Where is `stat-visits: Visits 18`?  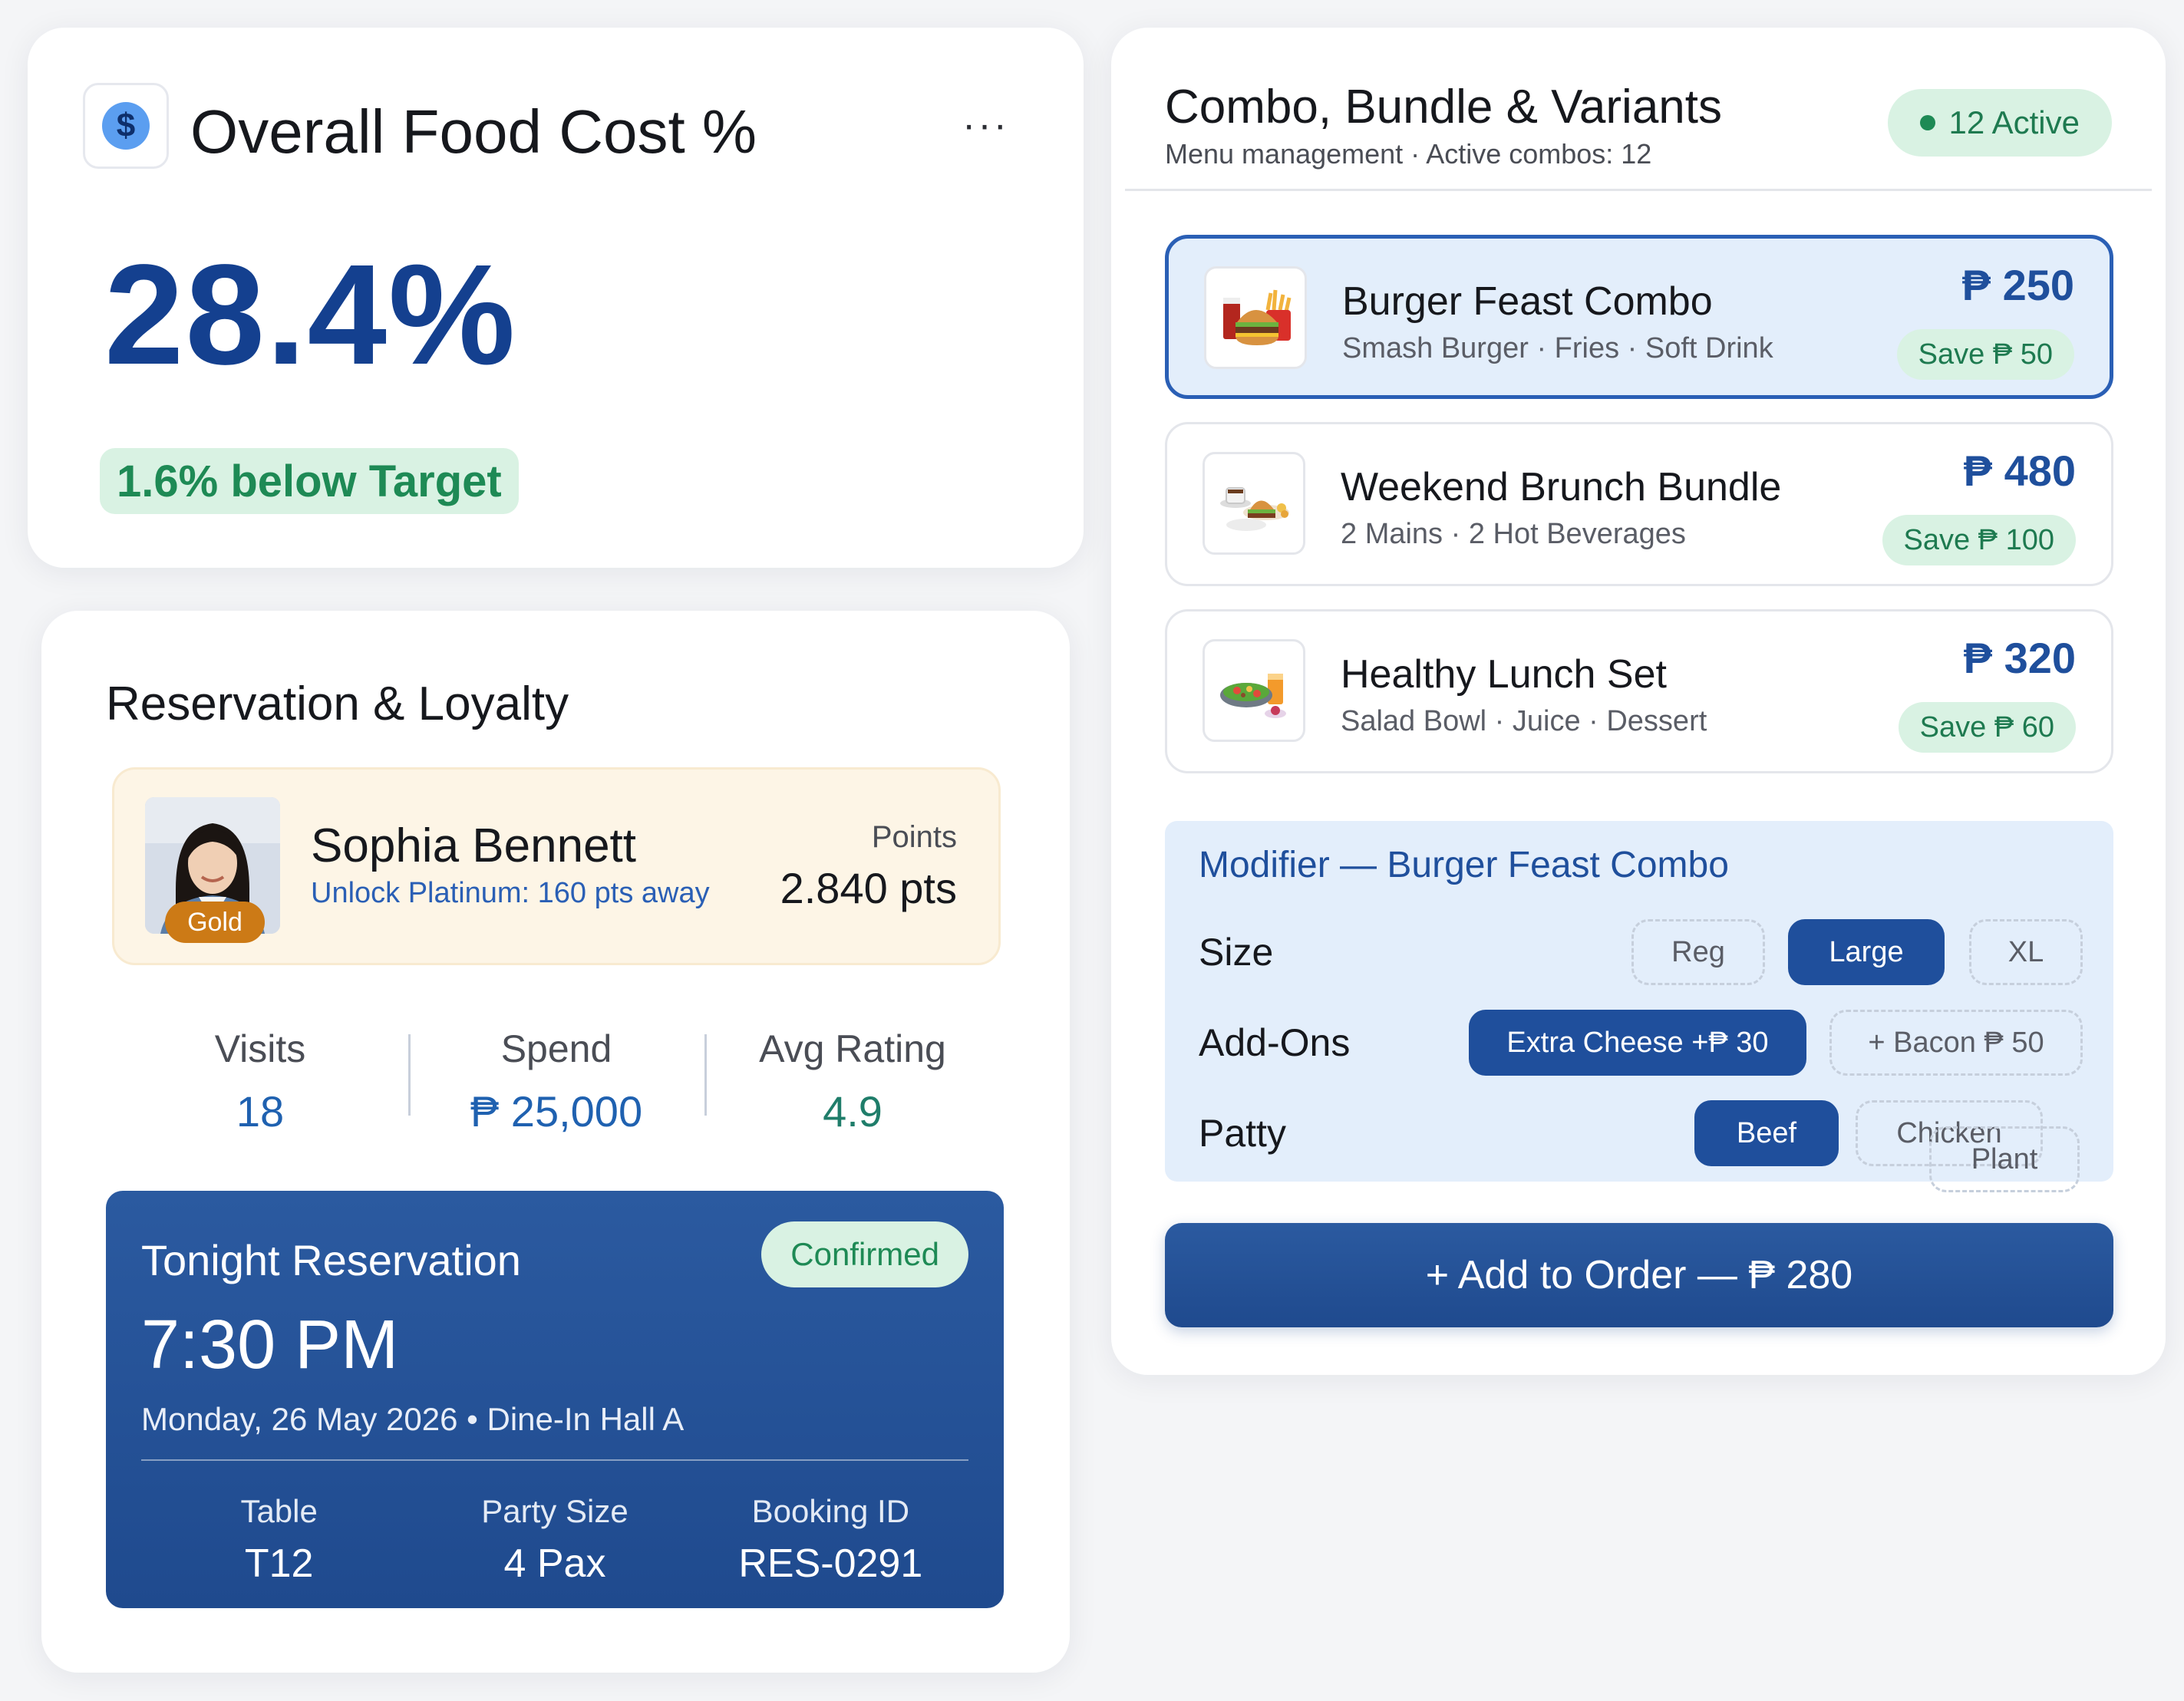
stat-visits: Visits 18 is located at coordinates (260, 1075).